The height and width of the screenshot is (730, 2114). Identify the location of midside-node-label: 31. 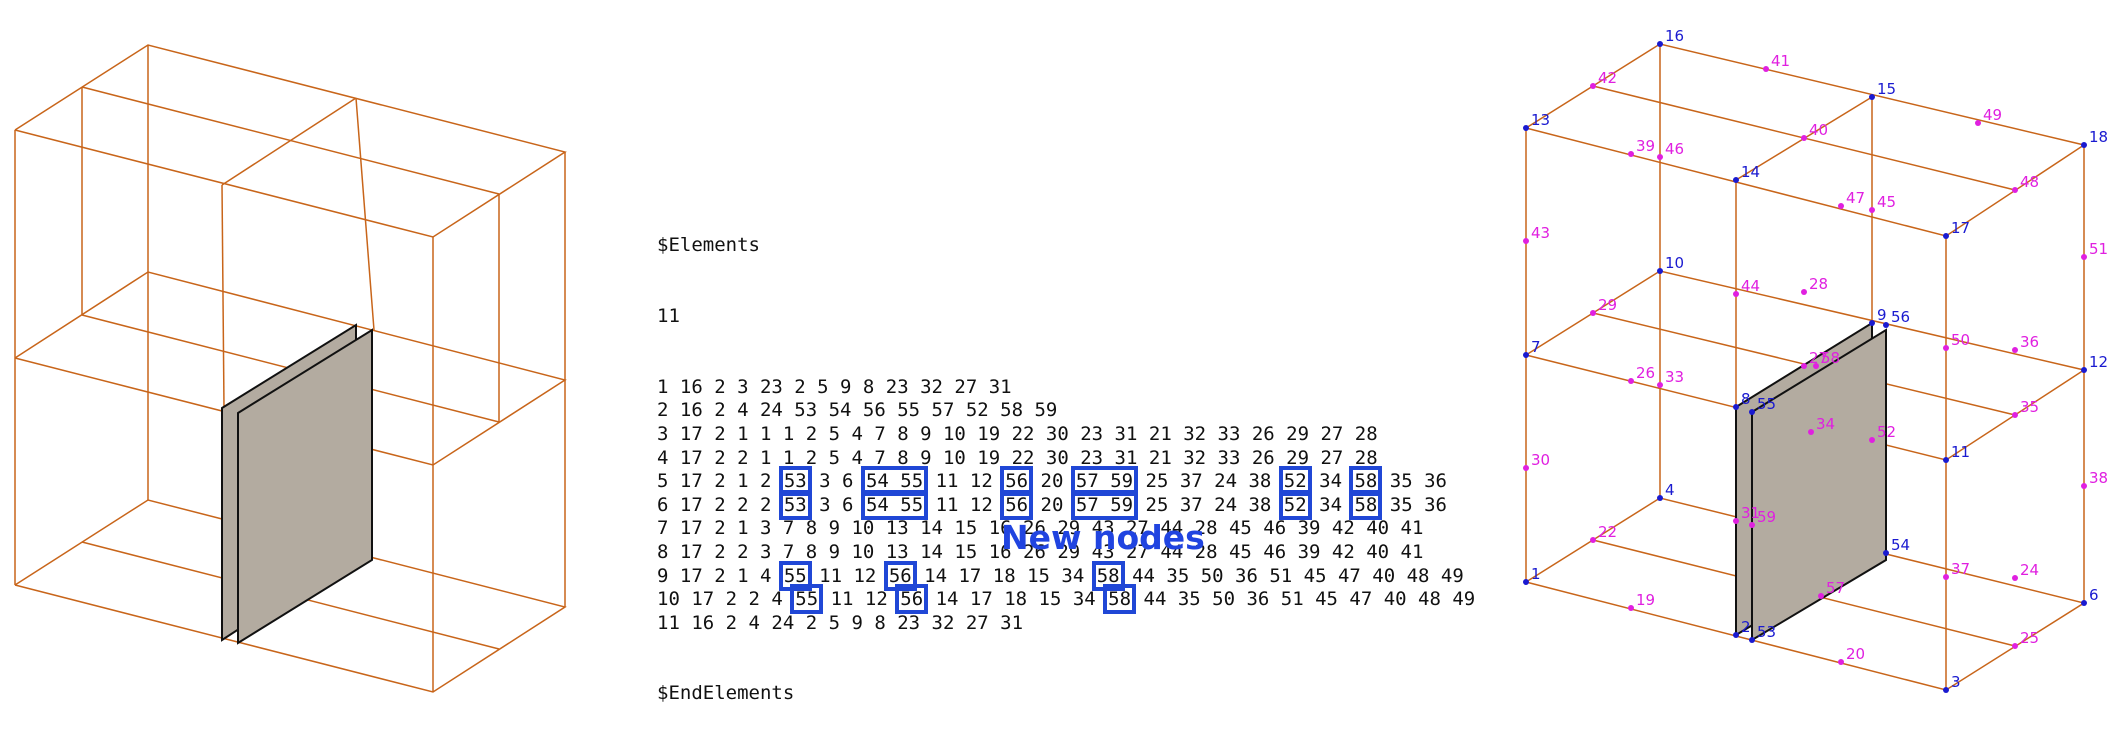
(1750, 513).